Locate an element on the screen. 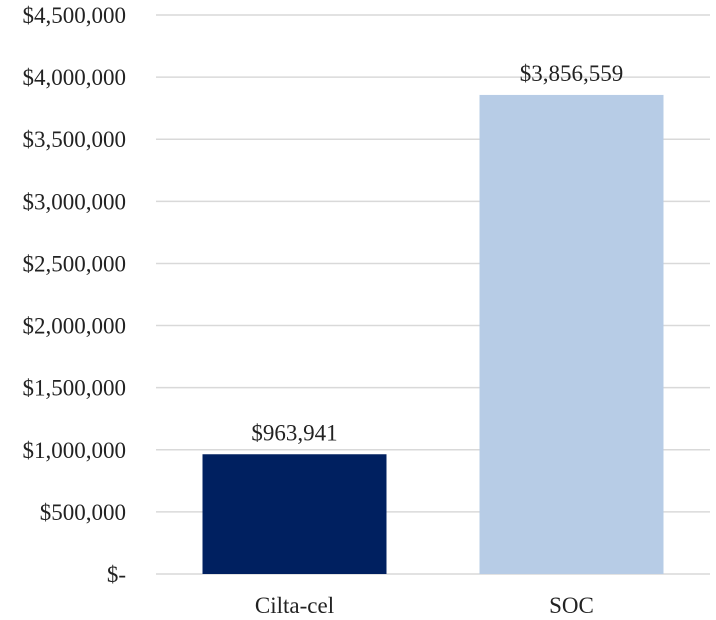  x-category-label: SOC is located at coordinates (571, 605).